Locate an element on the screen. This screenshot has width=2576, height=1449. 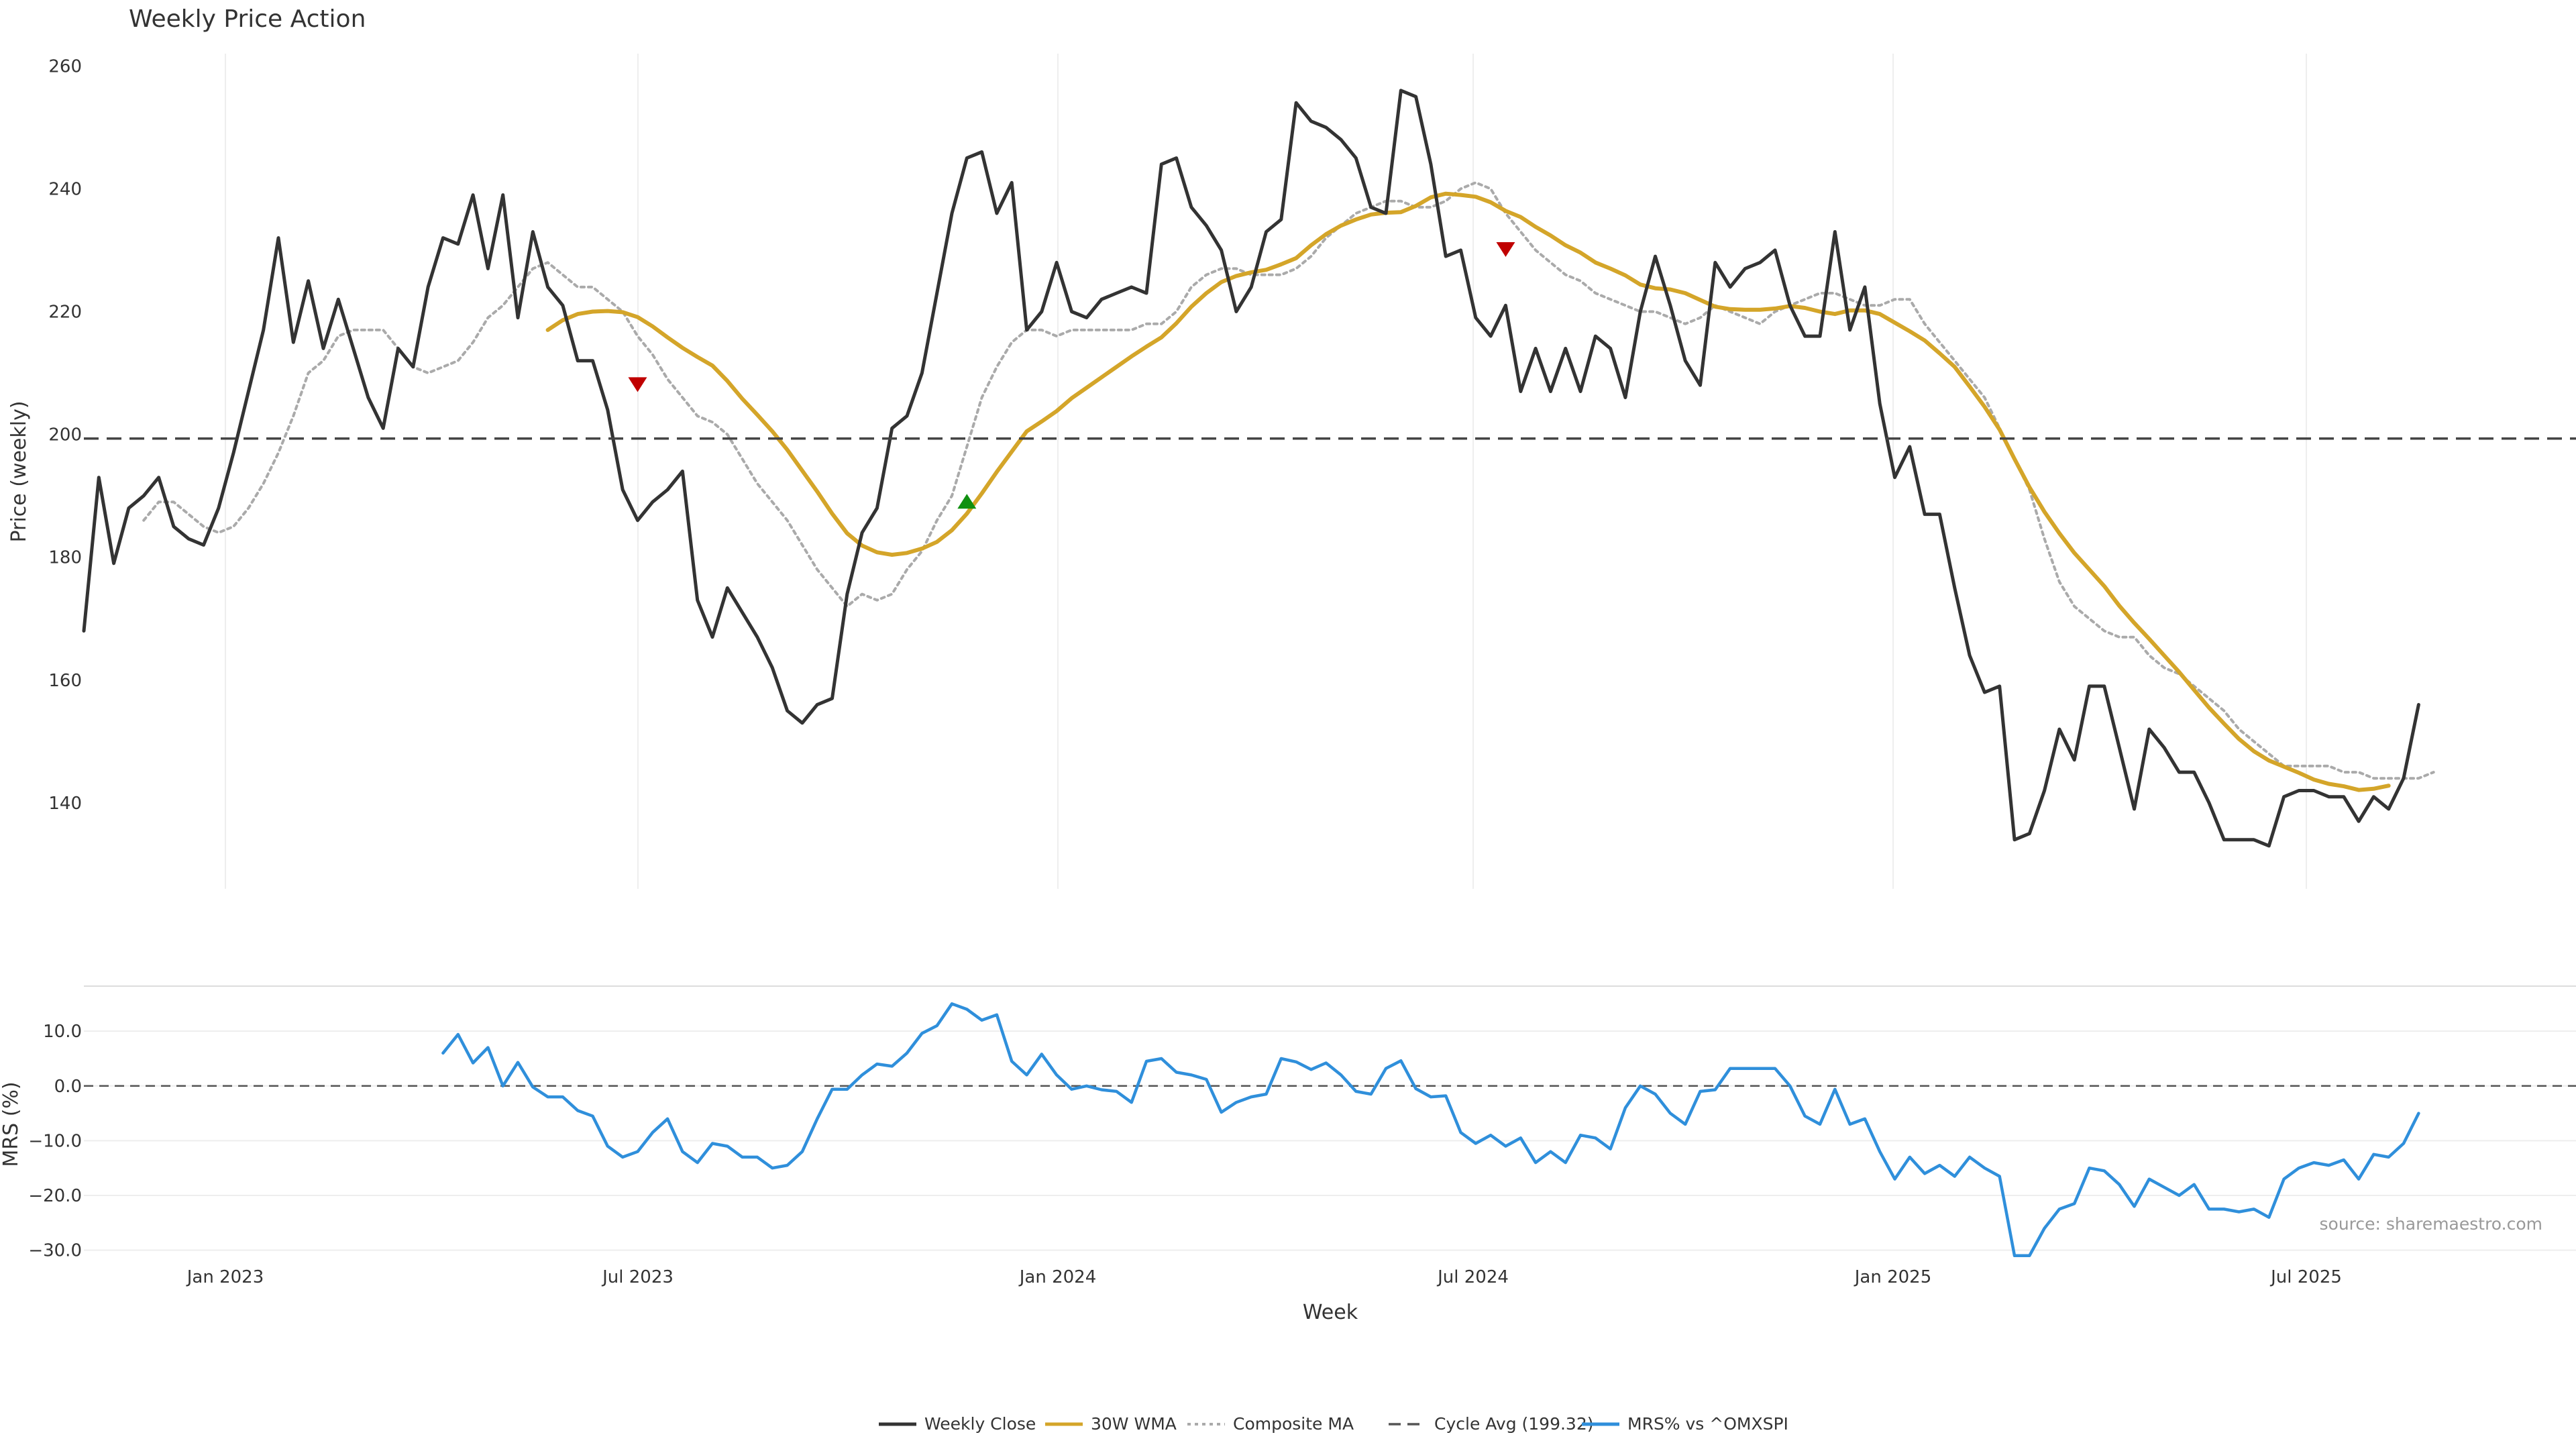
x-tick-label: Jul 2023 is located at coordinates (637, 1277).